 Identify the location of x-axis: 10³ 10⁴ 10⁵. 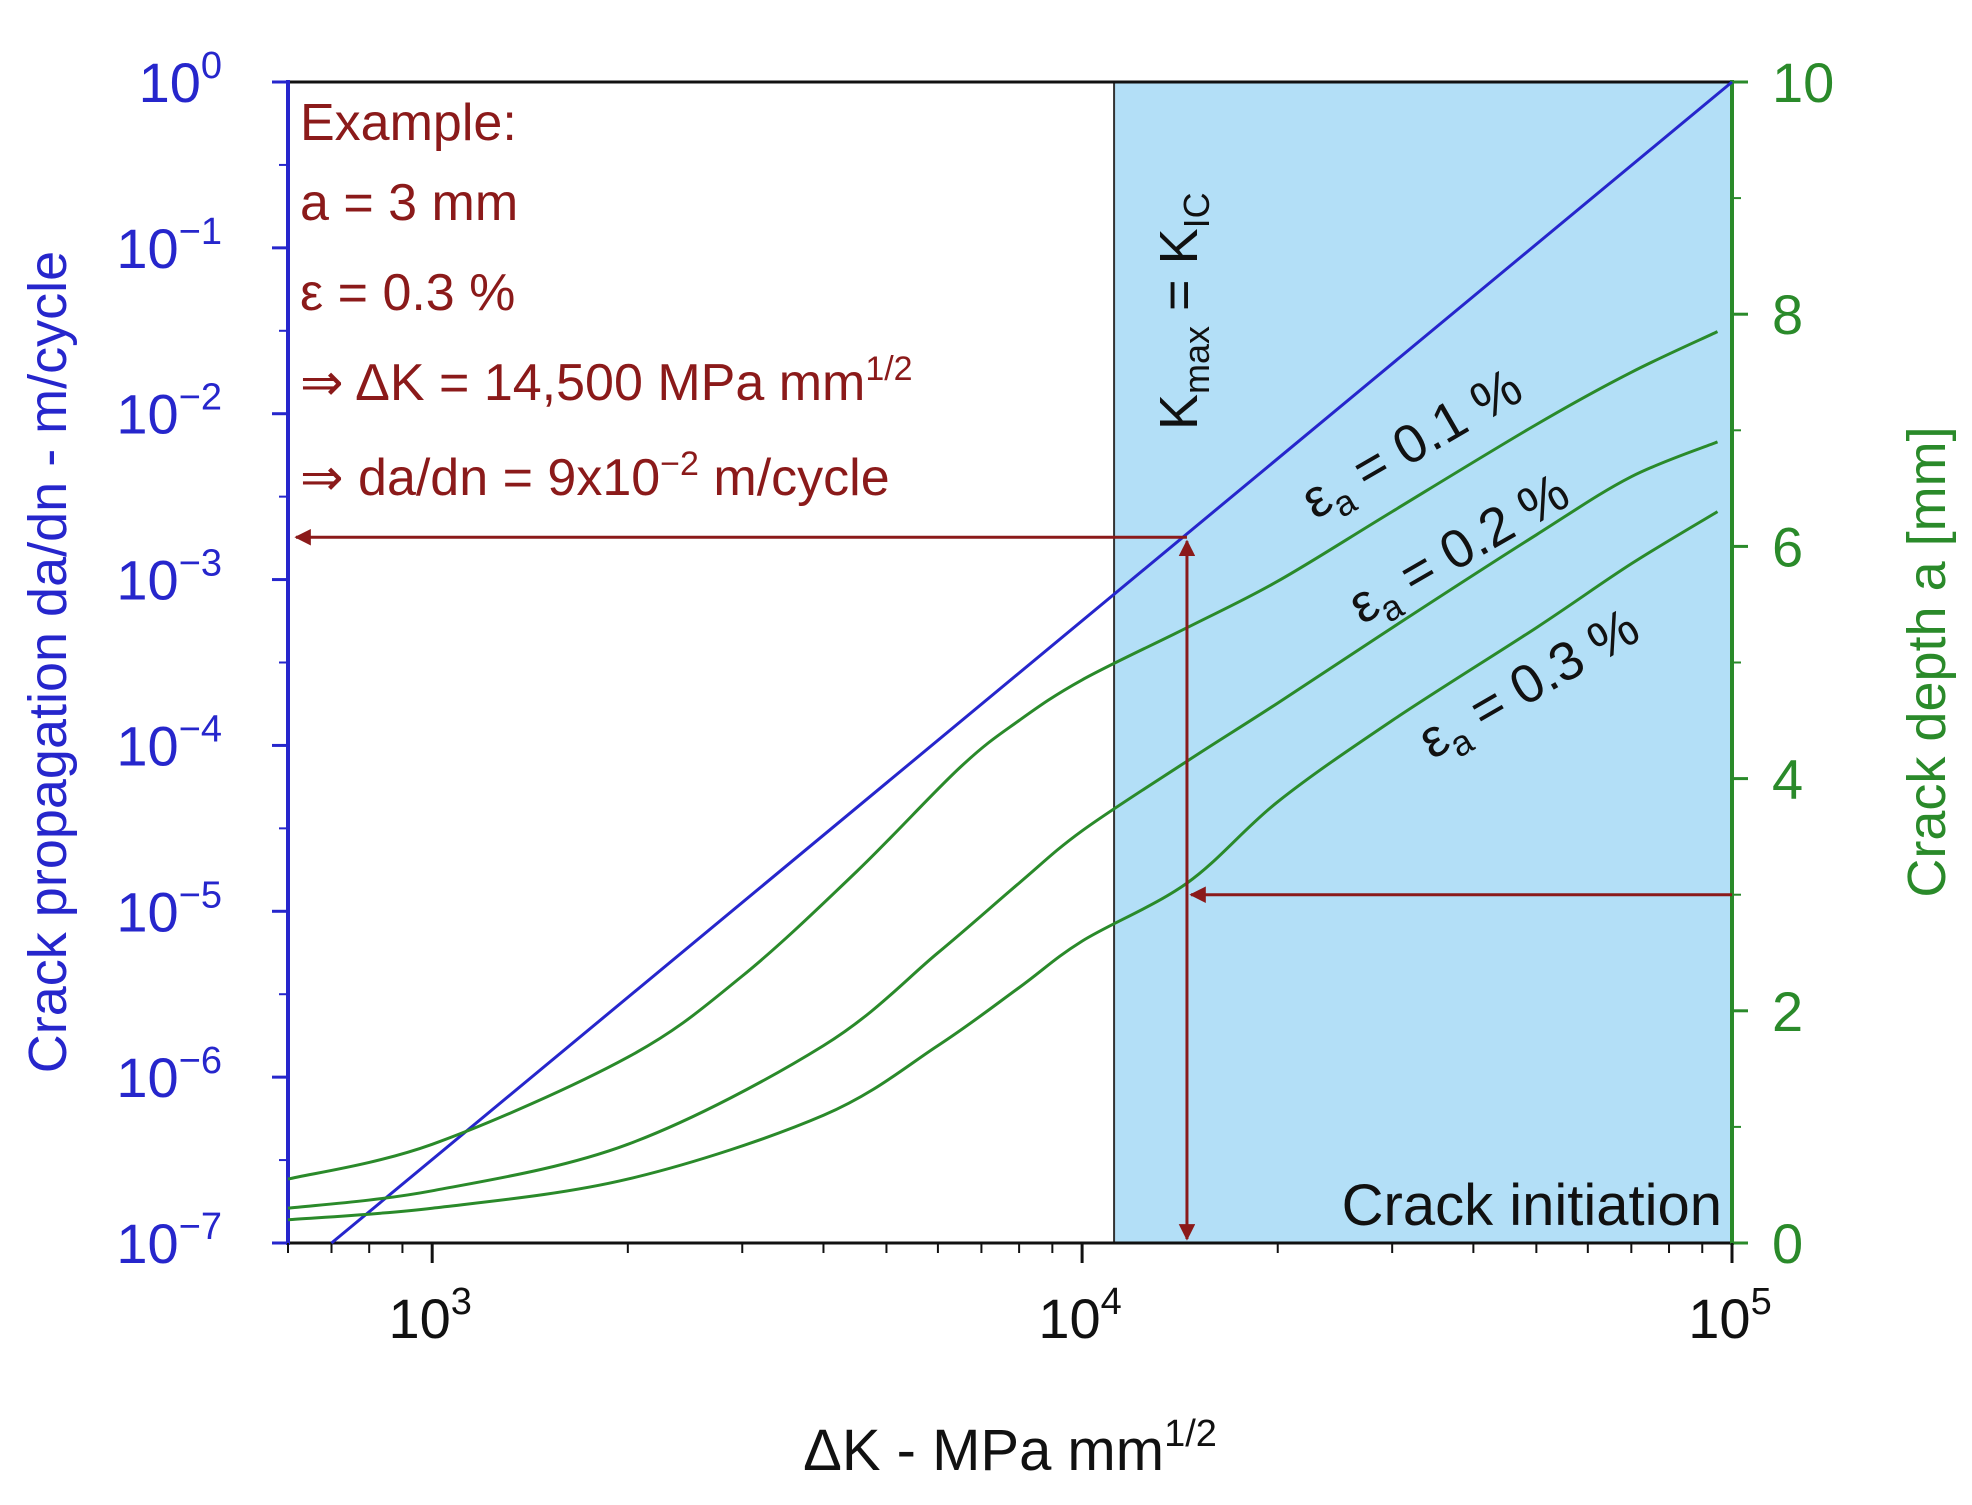
(1029, 1296).